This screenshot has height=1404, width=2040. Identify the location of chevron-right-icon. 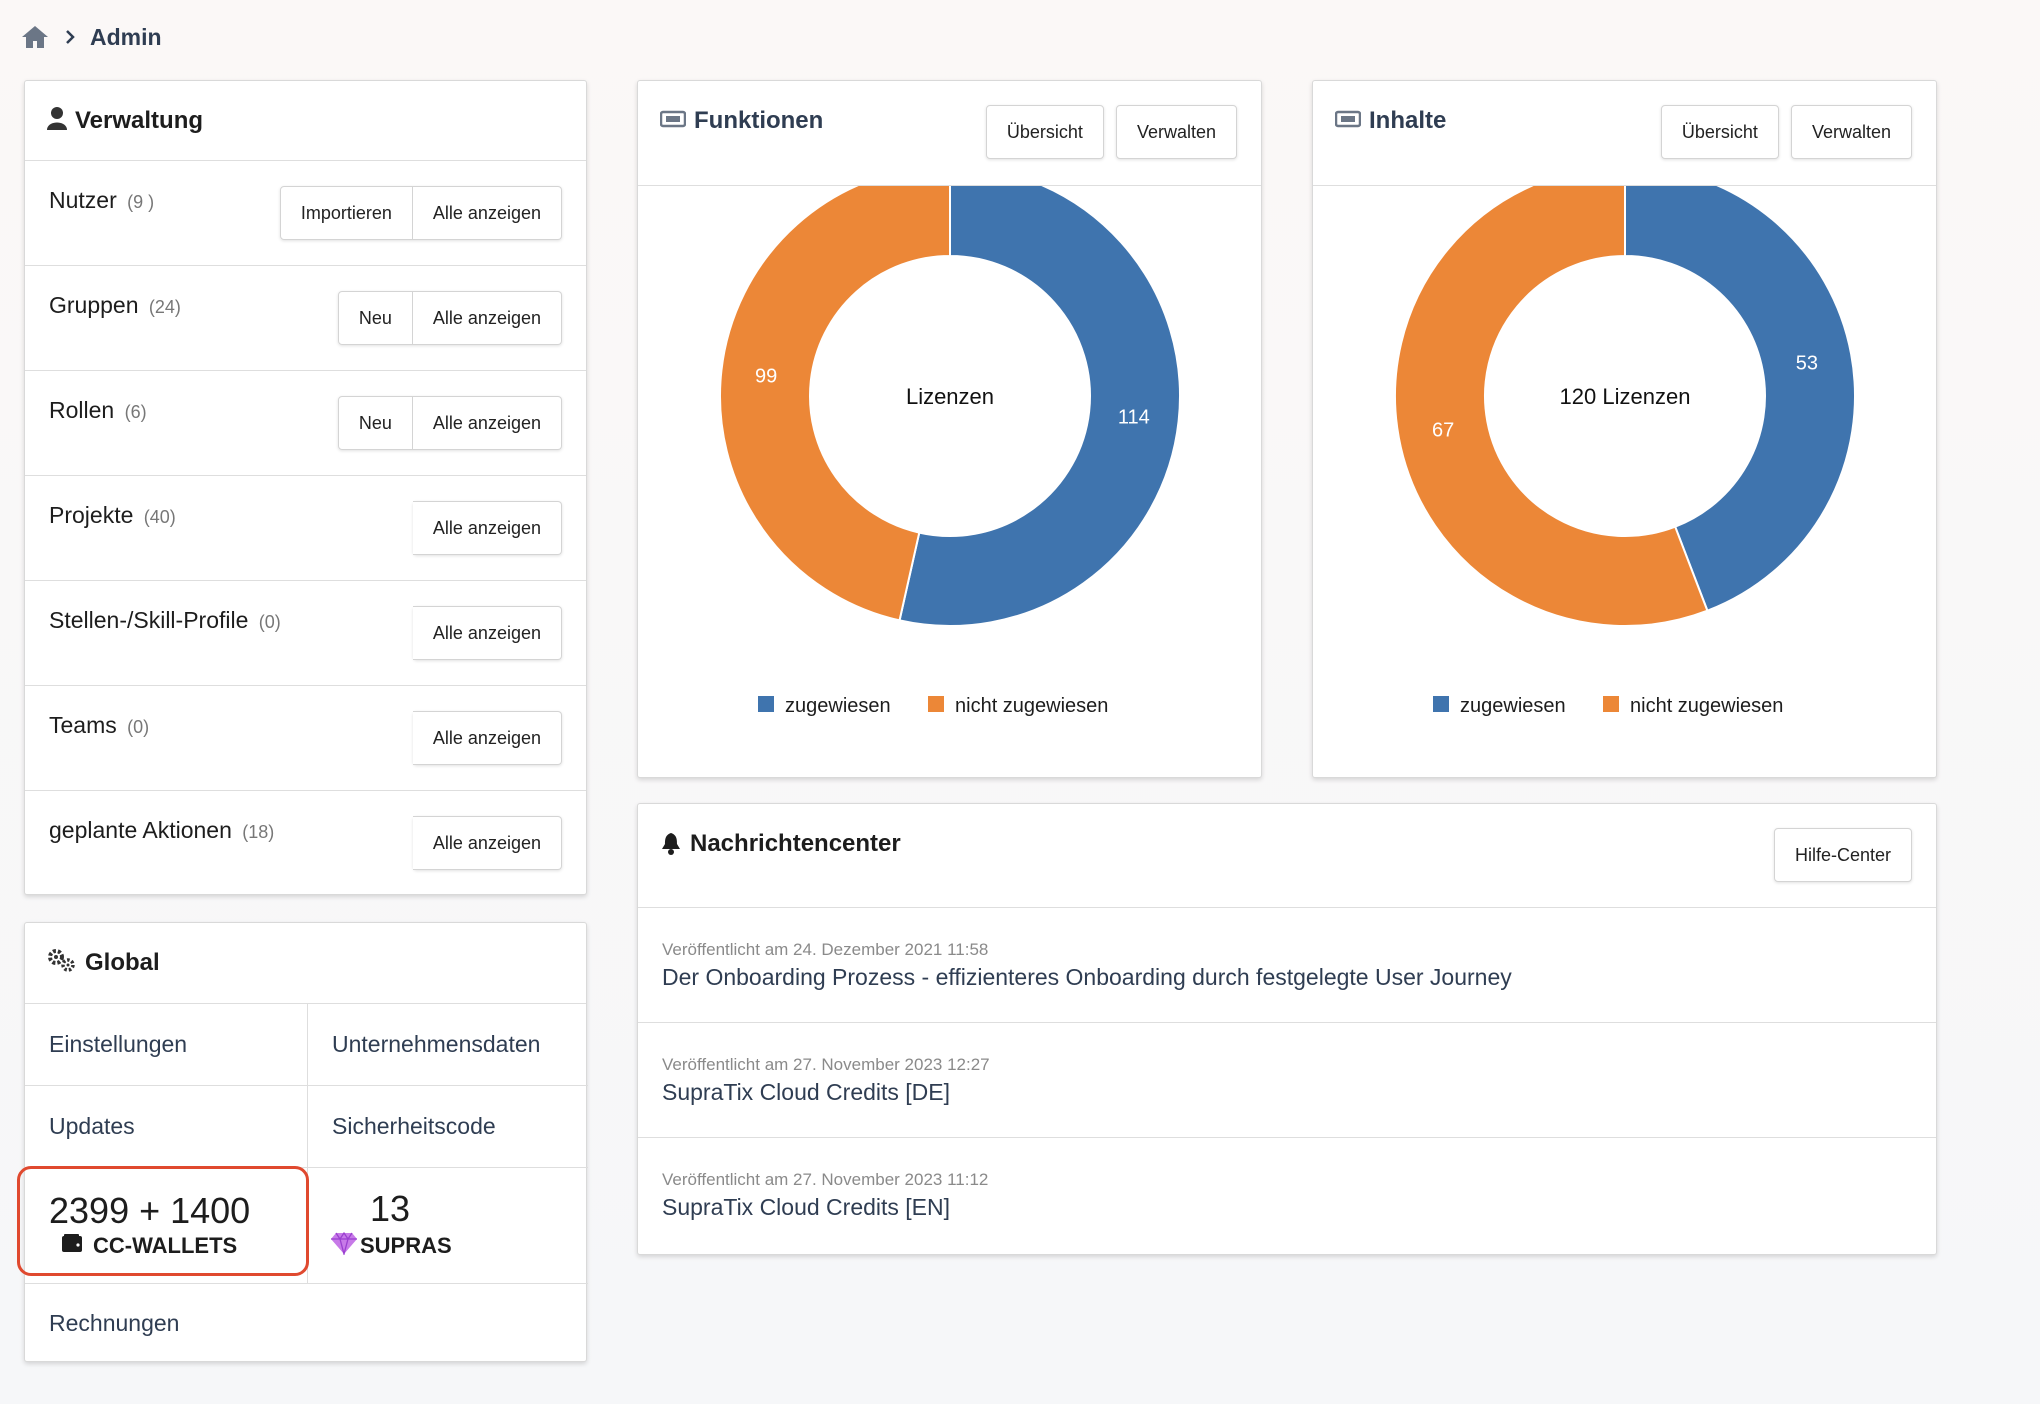
(70, 37).